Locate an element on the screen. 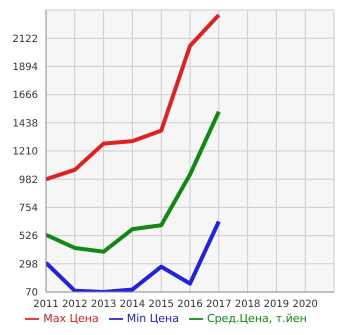 The image size is (345, 335). x-tick-label: 2012 is located at coordinates (75, 304).